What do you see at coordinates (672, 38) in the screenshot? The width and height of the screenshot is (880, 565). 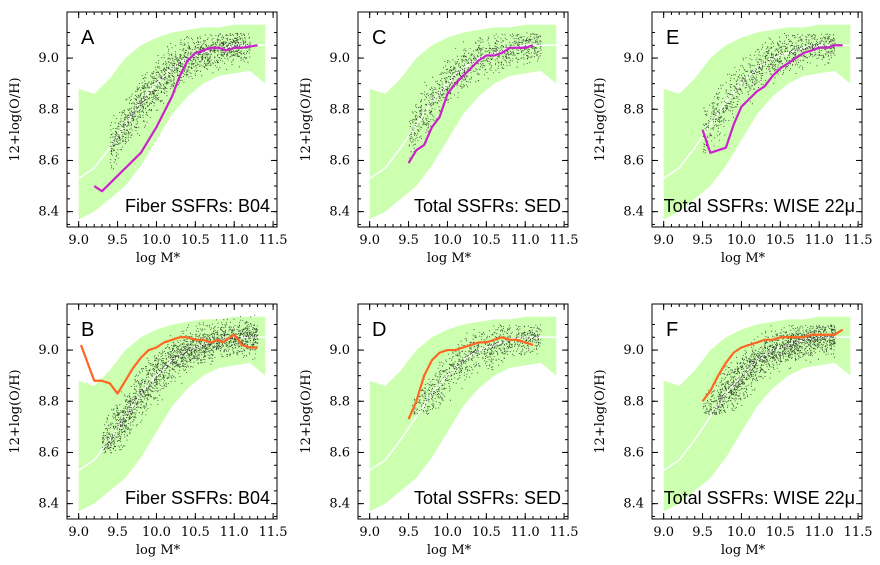 I see `panel-letter: E` at bounding box center [672, 38].